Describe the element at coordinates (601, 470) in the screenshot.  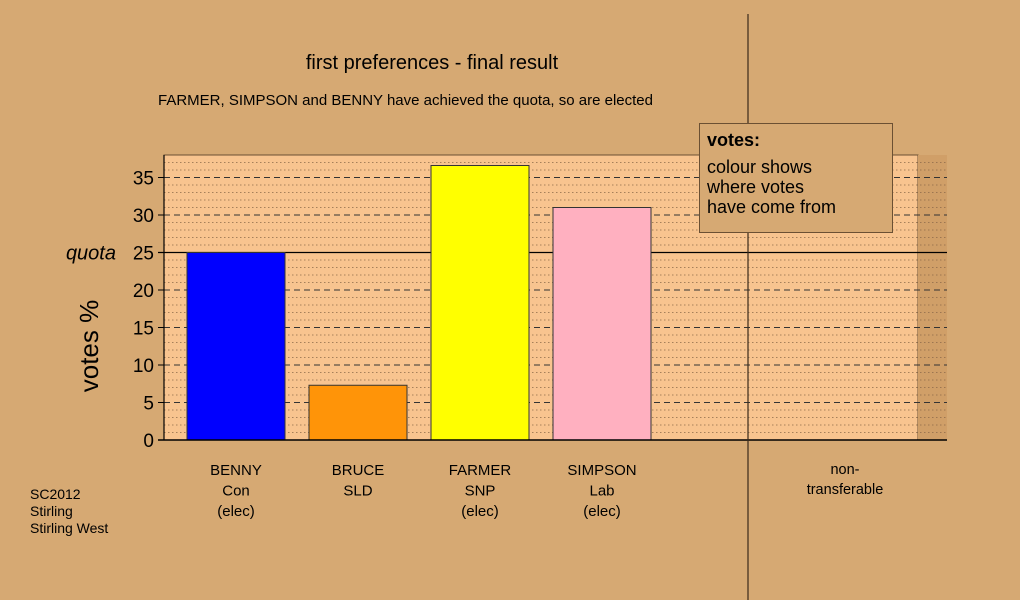
I see `x-tick-label: SIMPSON` at that location.